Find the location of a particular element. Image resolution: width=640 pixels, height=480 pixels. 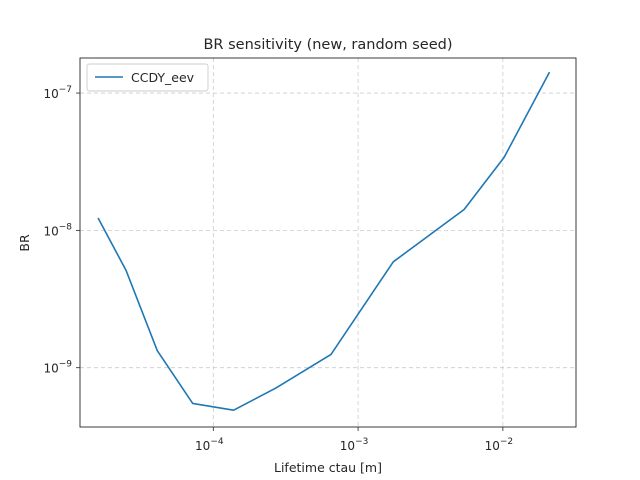

x-tick-label: 10⁻⁴ is located at coordinates (209, 445).